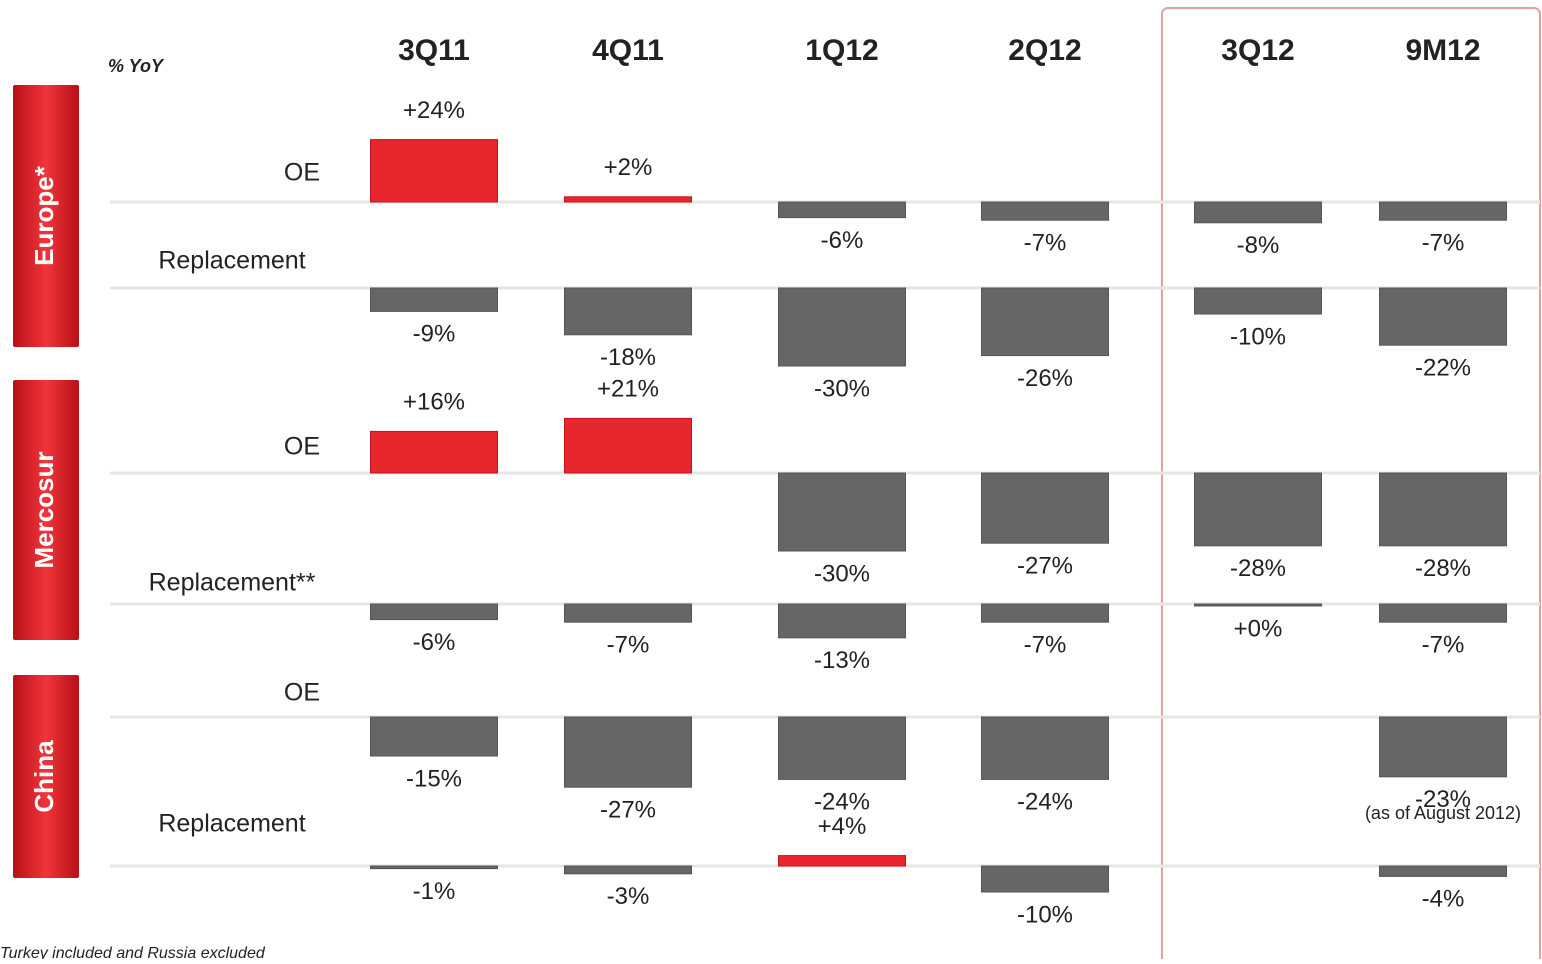  I want to click on value-label: -4%, so click(1443, 899).